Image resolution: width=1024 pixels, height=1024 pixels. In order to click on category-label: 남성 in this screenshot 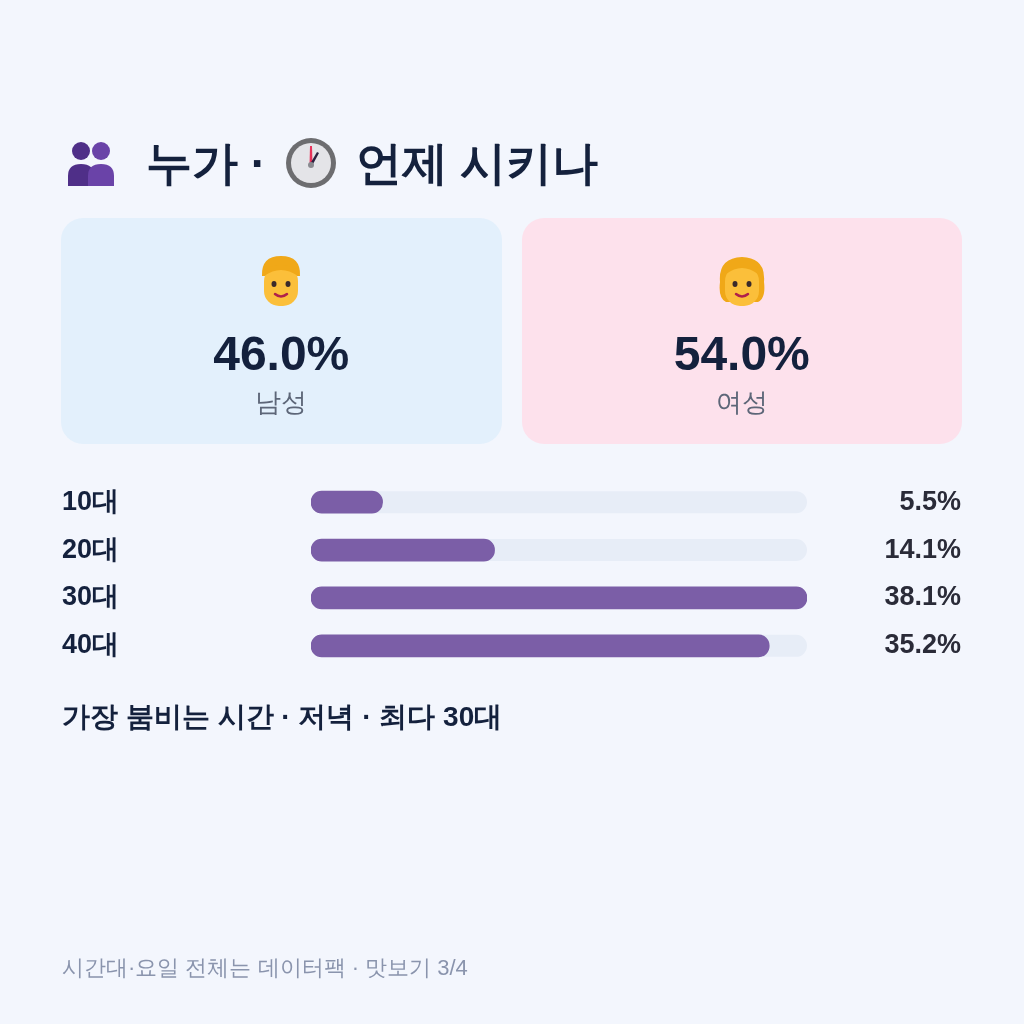, I will do `click(281, 402)`.